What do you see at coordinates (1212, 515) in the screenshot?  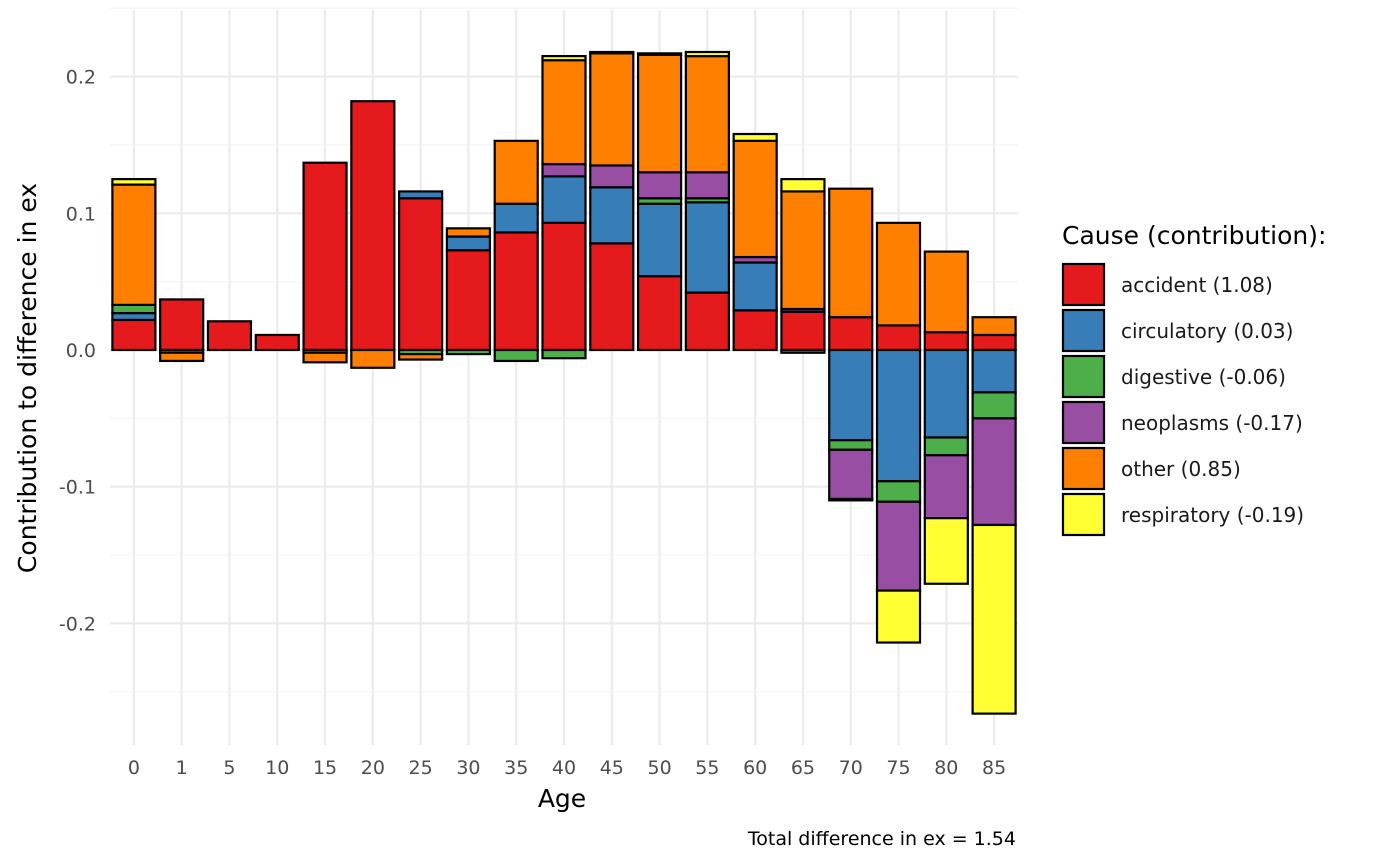 I see `legend-label-respiratory: respiratory (-0.19)` at bounding box center [1212, 515].